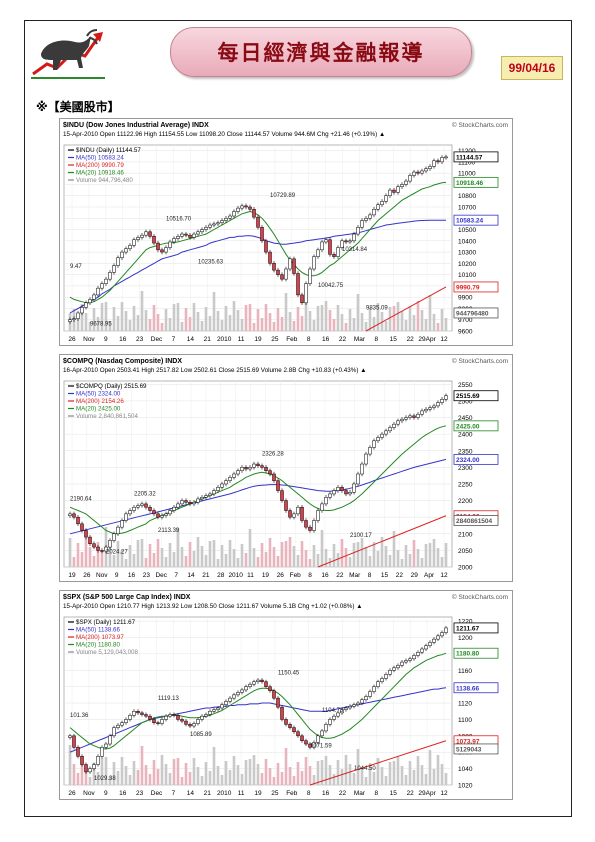  I want to click on price-annotation: 10729.89, so click(283, 196).